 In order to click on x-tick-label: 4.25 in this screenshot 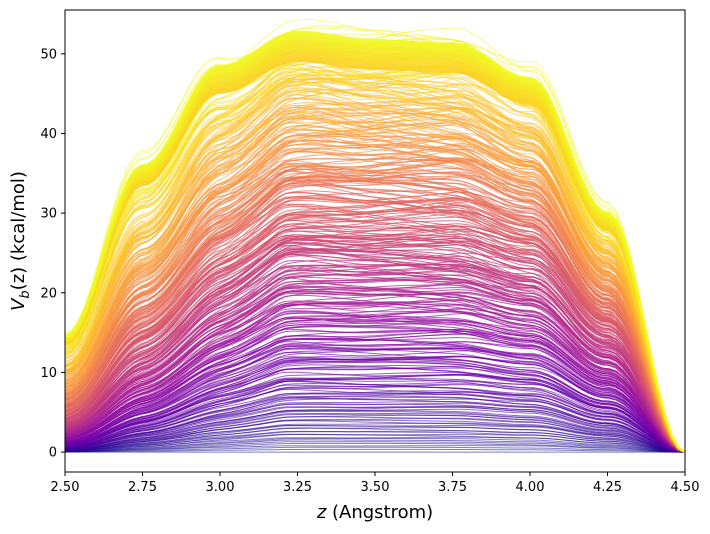, I will do `click(607, 487)`.